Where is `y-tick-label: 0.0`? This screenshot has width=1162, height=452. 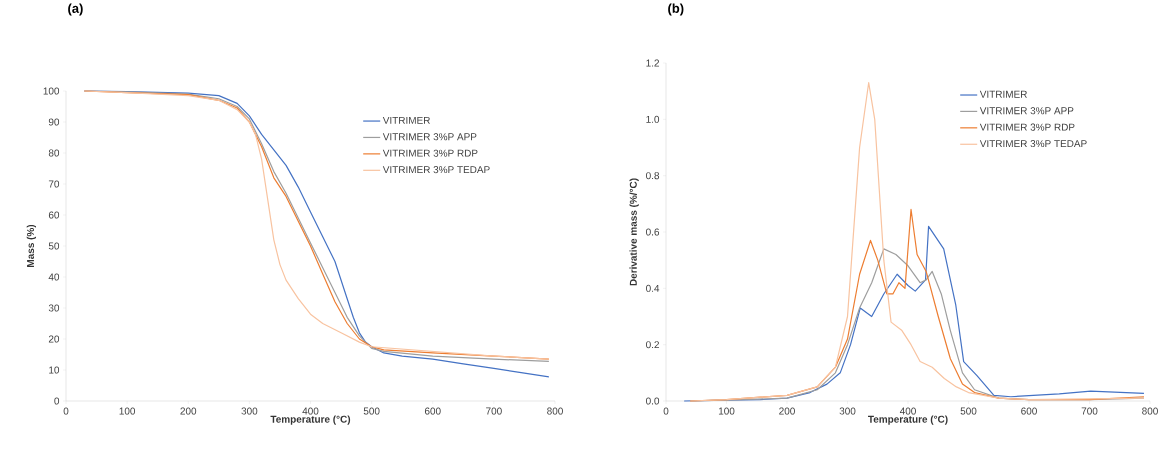
y-tick-label: 0.0 is located at coordinates (653, 401).